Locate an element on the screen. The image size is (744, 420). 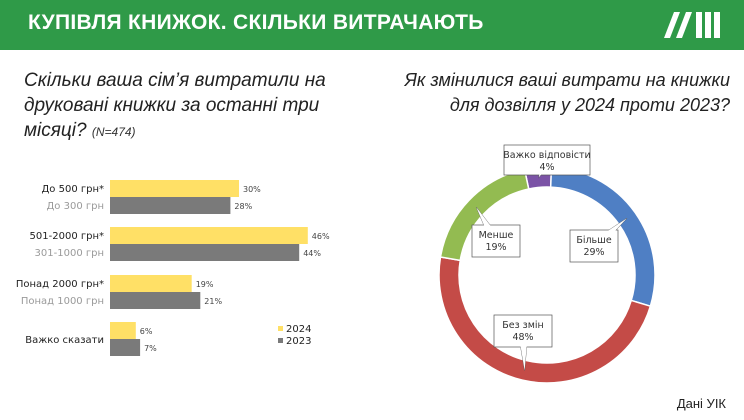
bar-value-label: 46% is located at coordinates (321, 236).